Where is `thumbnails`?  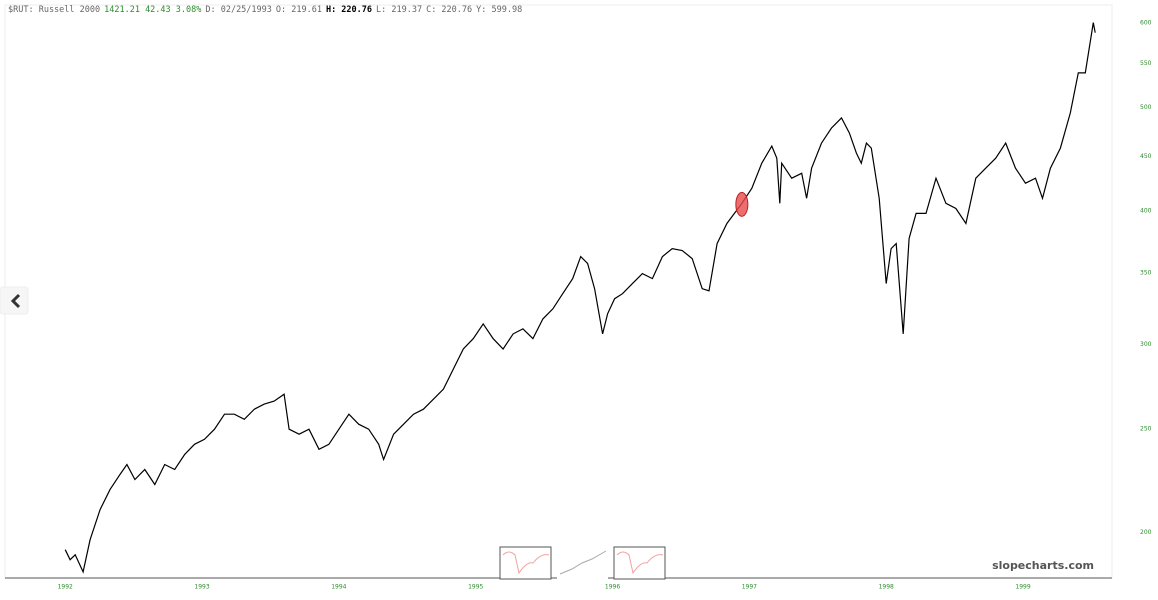
thumbnails is located at coordinates (582, 563).